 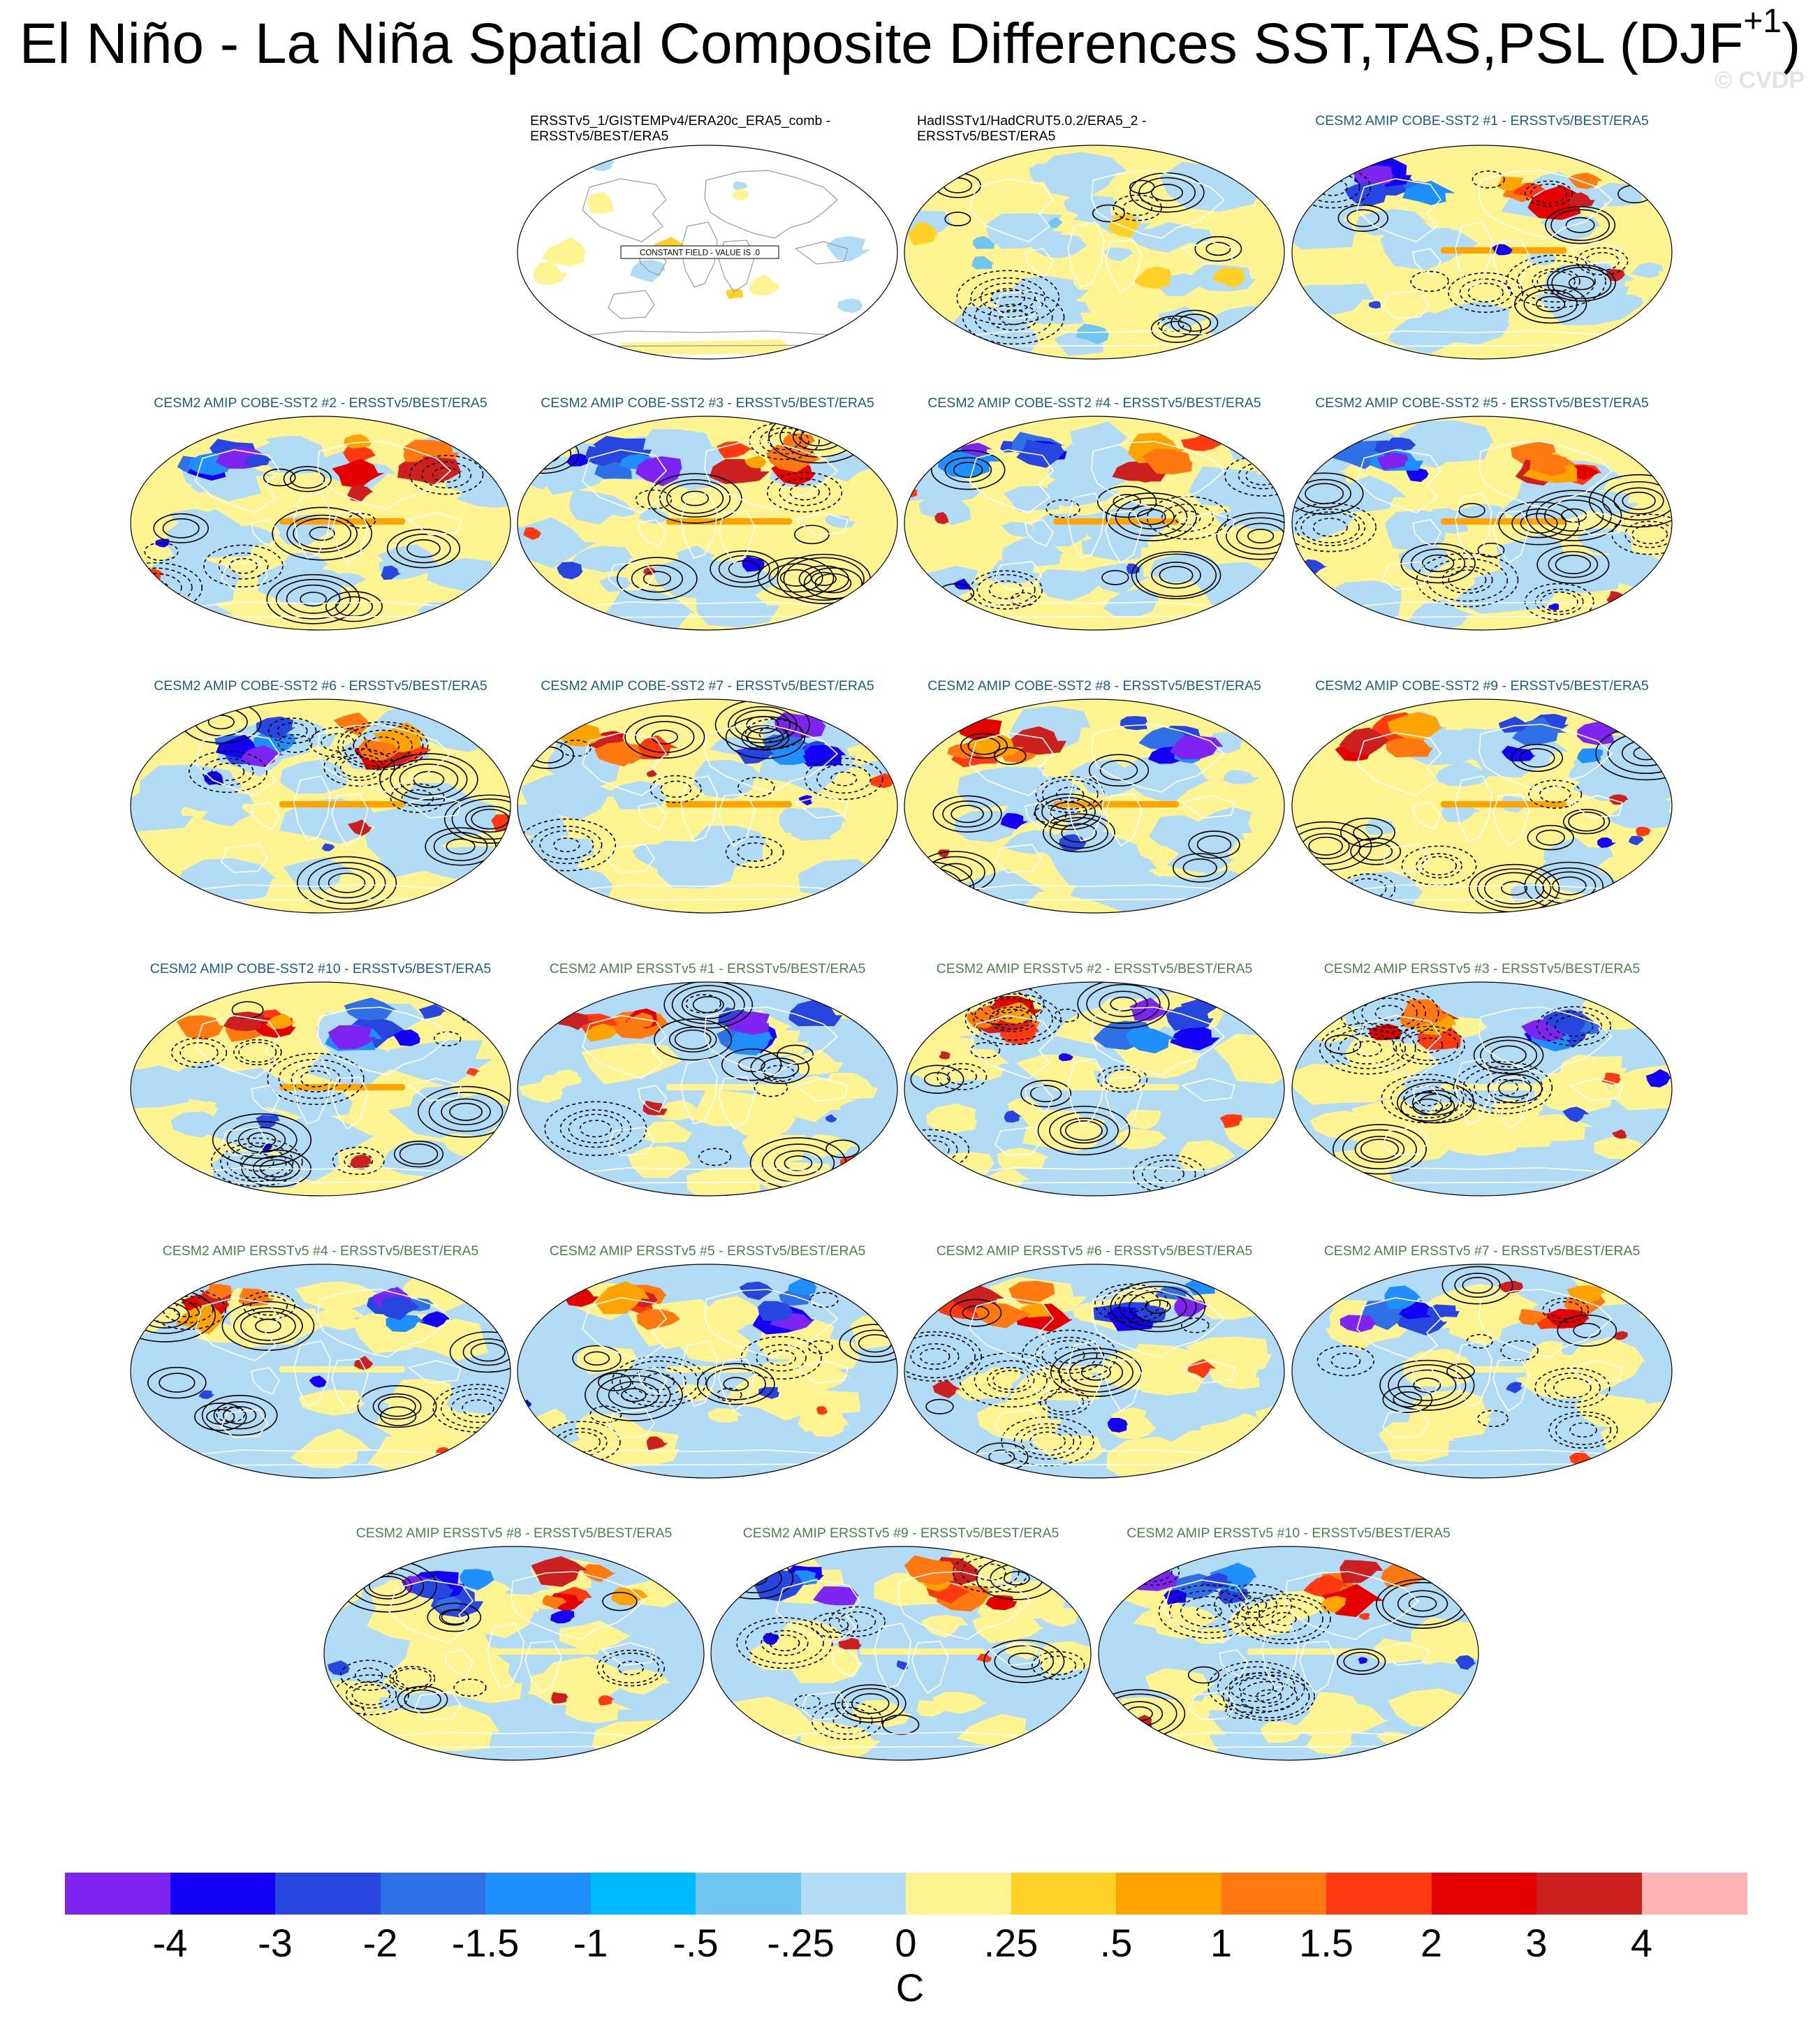 What do you see at coordinates (275, 1943) in the screenshot?
I see `colorbar-tick-label: -3` at bounding box center [275, 1943].